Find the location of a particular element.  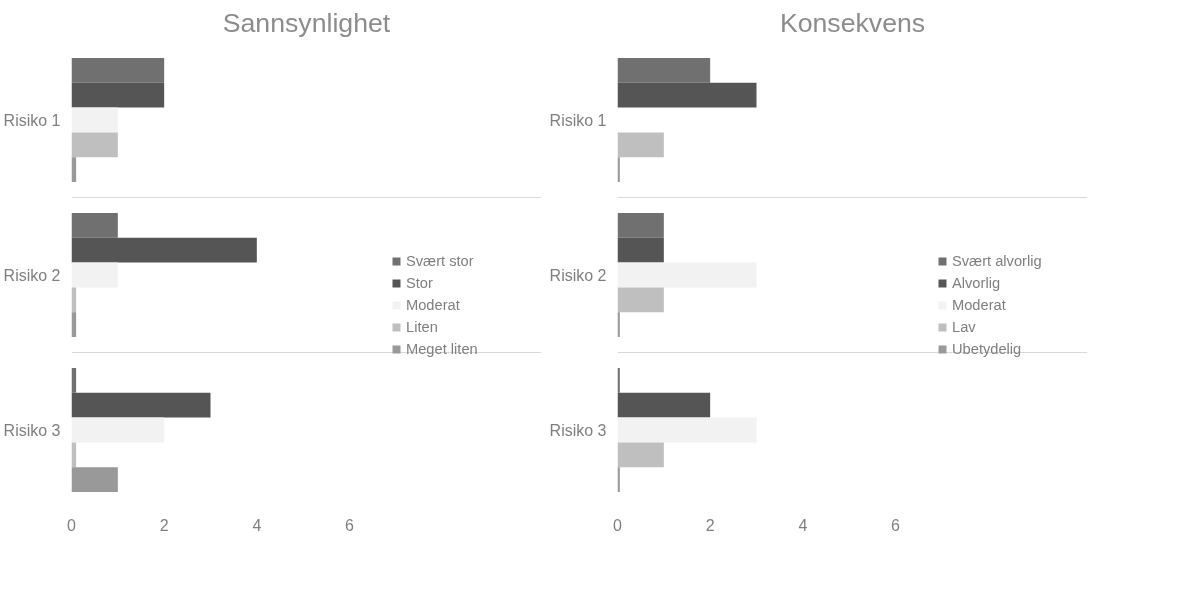

legend-label: Ubetydelig is located at coordinates (987, 349).